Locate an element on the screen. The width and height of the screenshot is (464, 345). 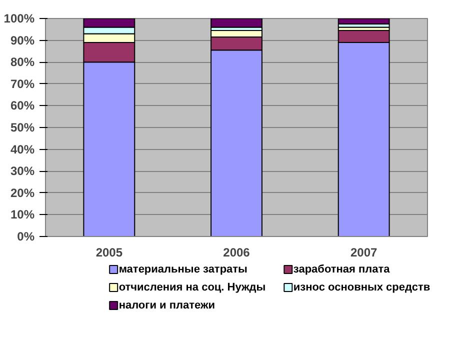
y-tick-label: 20% is located at coordinates (22, 193).